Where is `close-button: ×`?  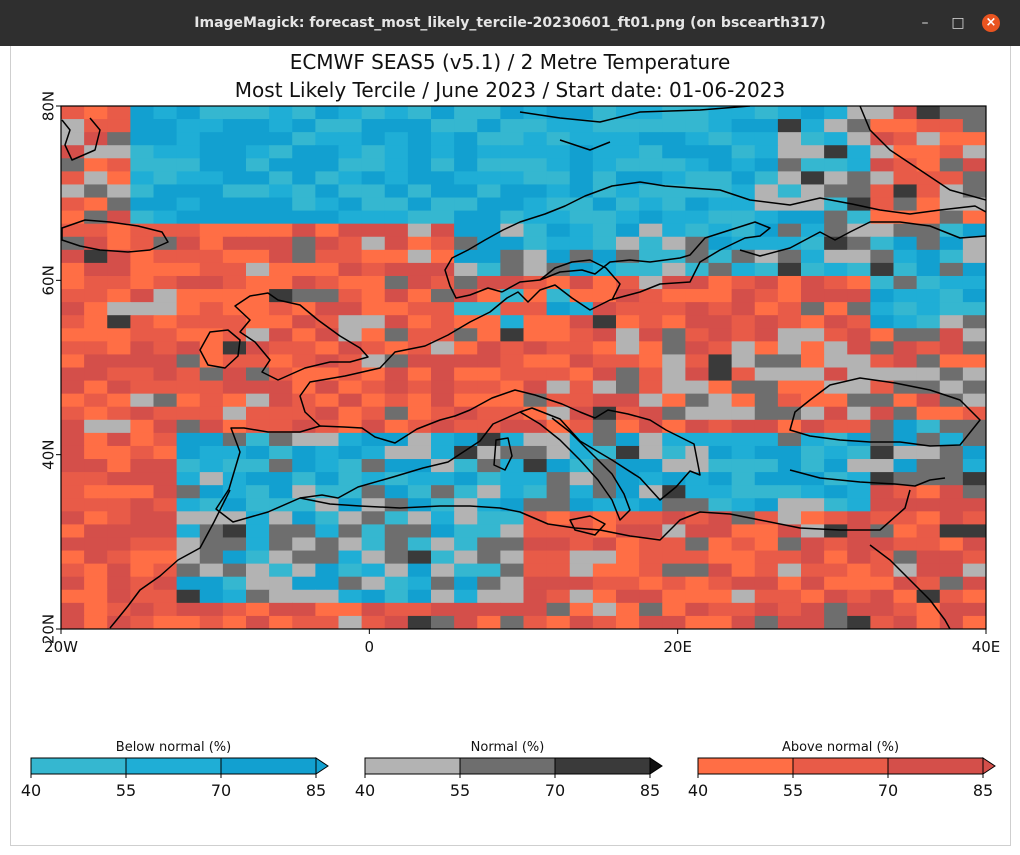
close-button: × is located at coordinates (991, 23).